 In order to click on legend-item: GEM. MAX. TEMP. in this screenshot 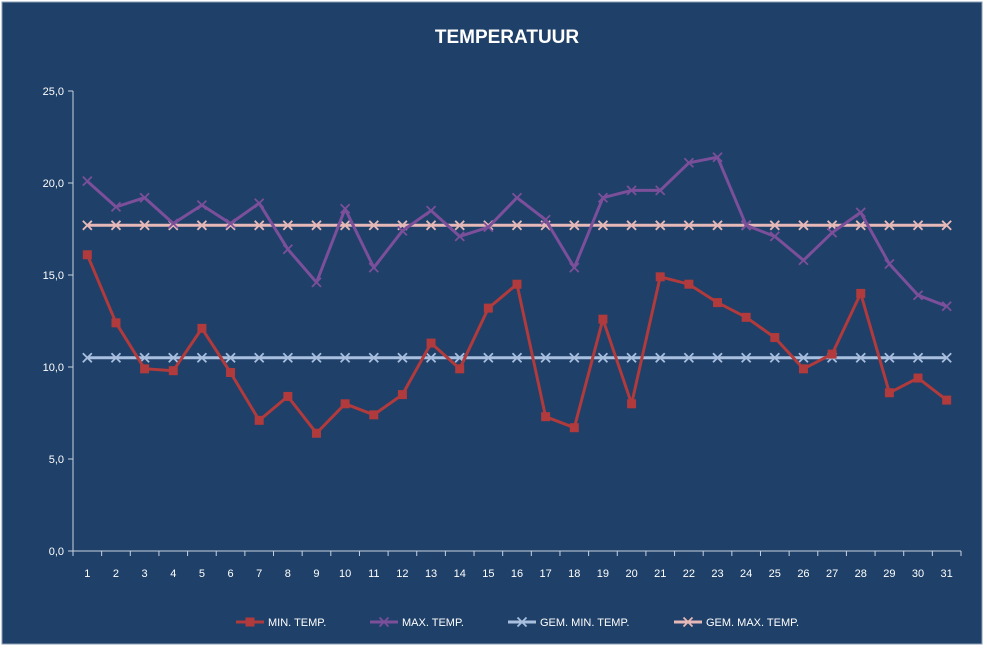, I will do `click(736, 622)`.